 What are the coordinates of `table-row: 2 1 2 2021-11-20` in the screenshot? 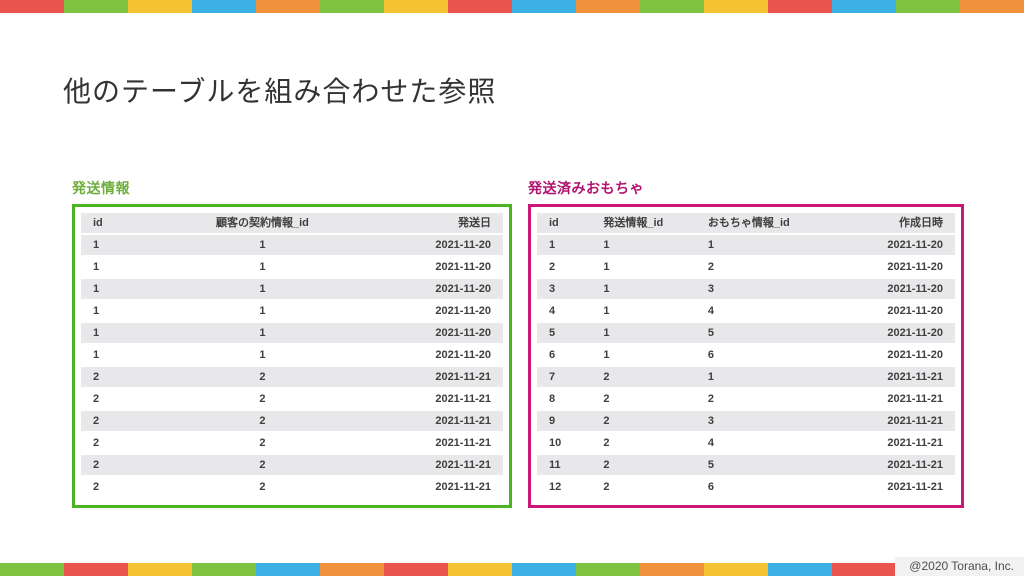 It's located at (746, 267).